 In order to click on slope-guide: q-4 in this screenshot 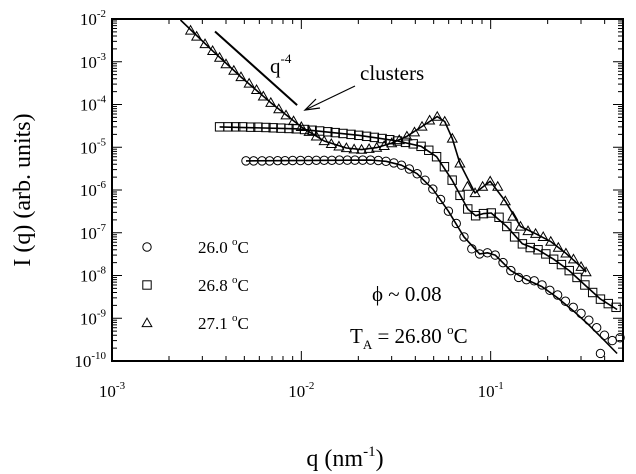, I will do `click(256, 68)`.